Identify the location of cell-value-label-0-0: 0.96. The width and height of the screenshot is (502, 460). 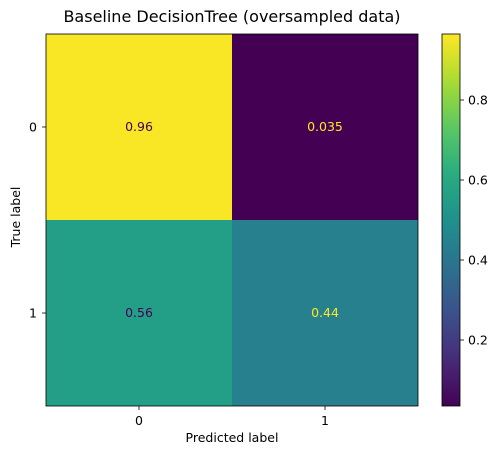
(139, 126).